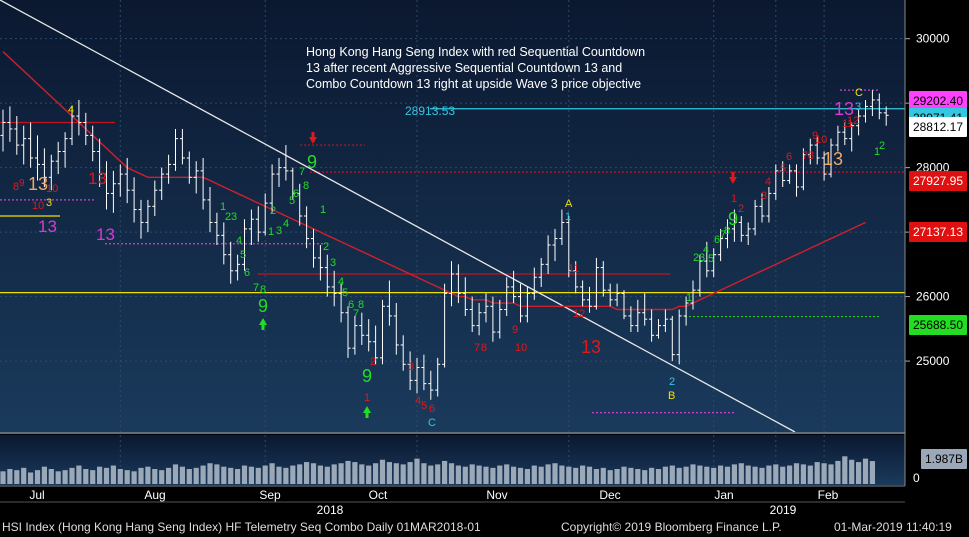  Describe the element at coordinates (263, 321) in the screenshot. I see `buy-arrow-icon` at that location.